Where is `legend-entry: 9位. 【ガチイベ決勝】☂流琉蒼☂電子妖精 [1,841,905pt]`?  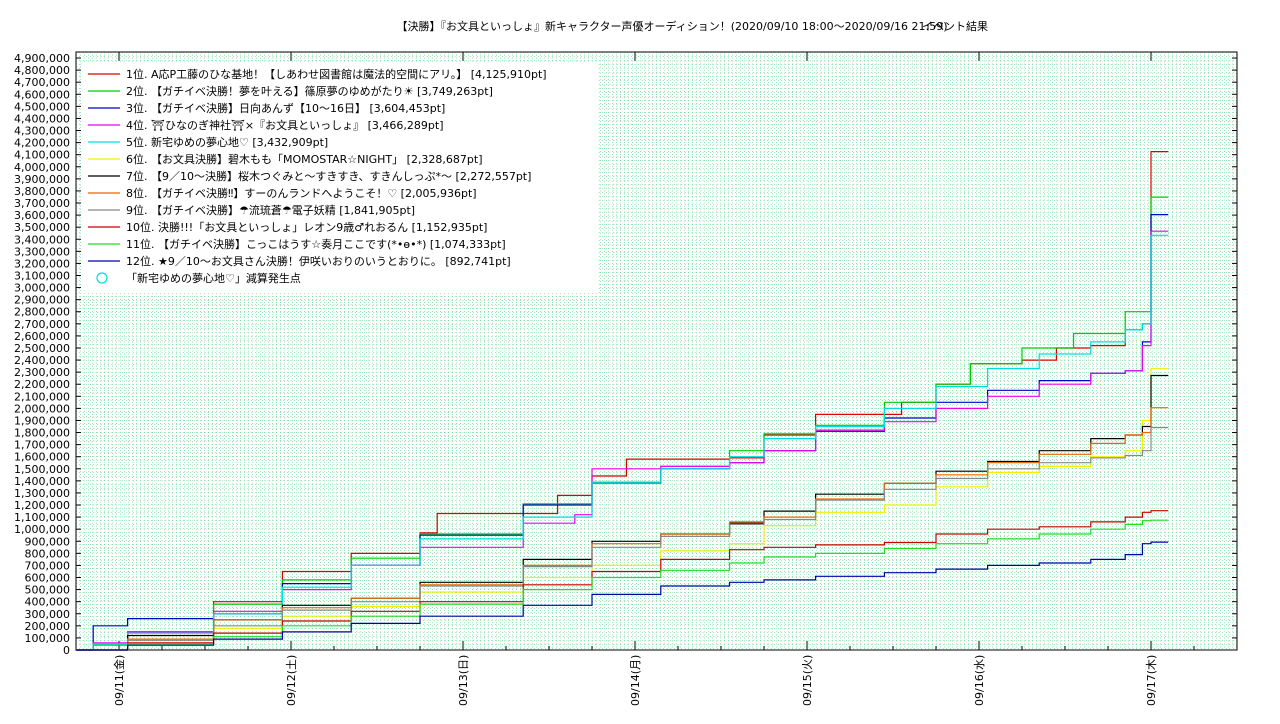
legend-entry: 9位. 【ガチイベ決勝】☂流琉蒼☂電子妖精 [1,841,905pt] is located at coordinates (270, 210).